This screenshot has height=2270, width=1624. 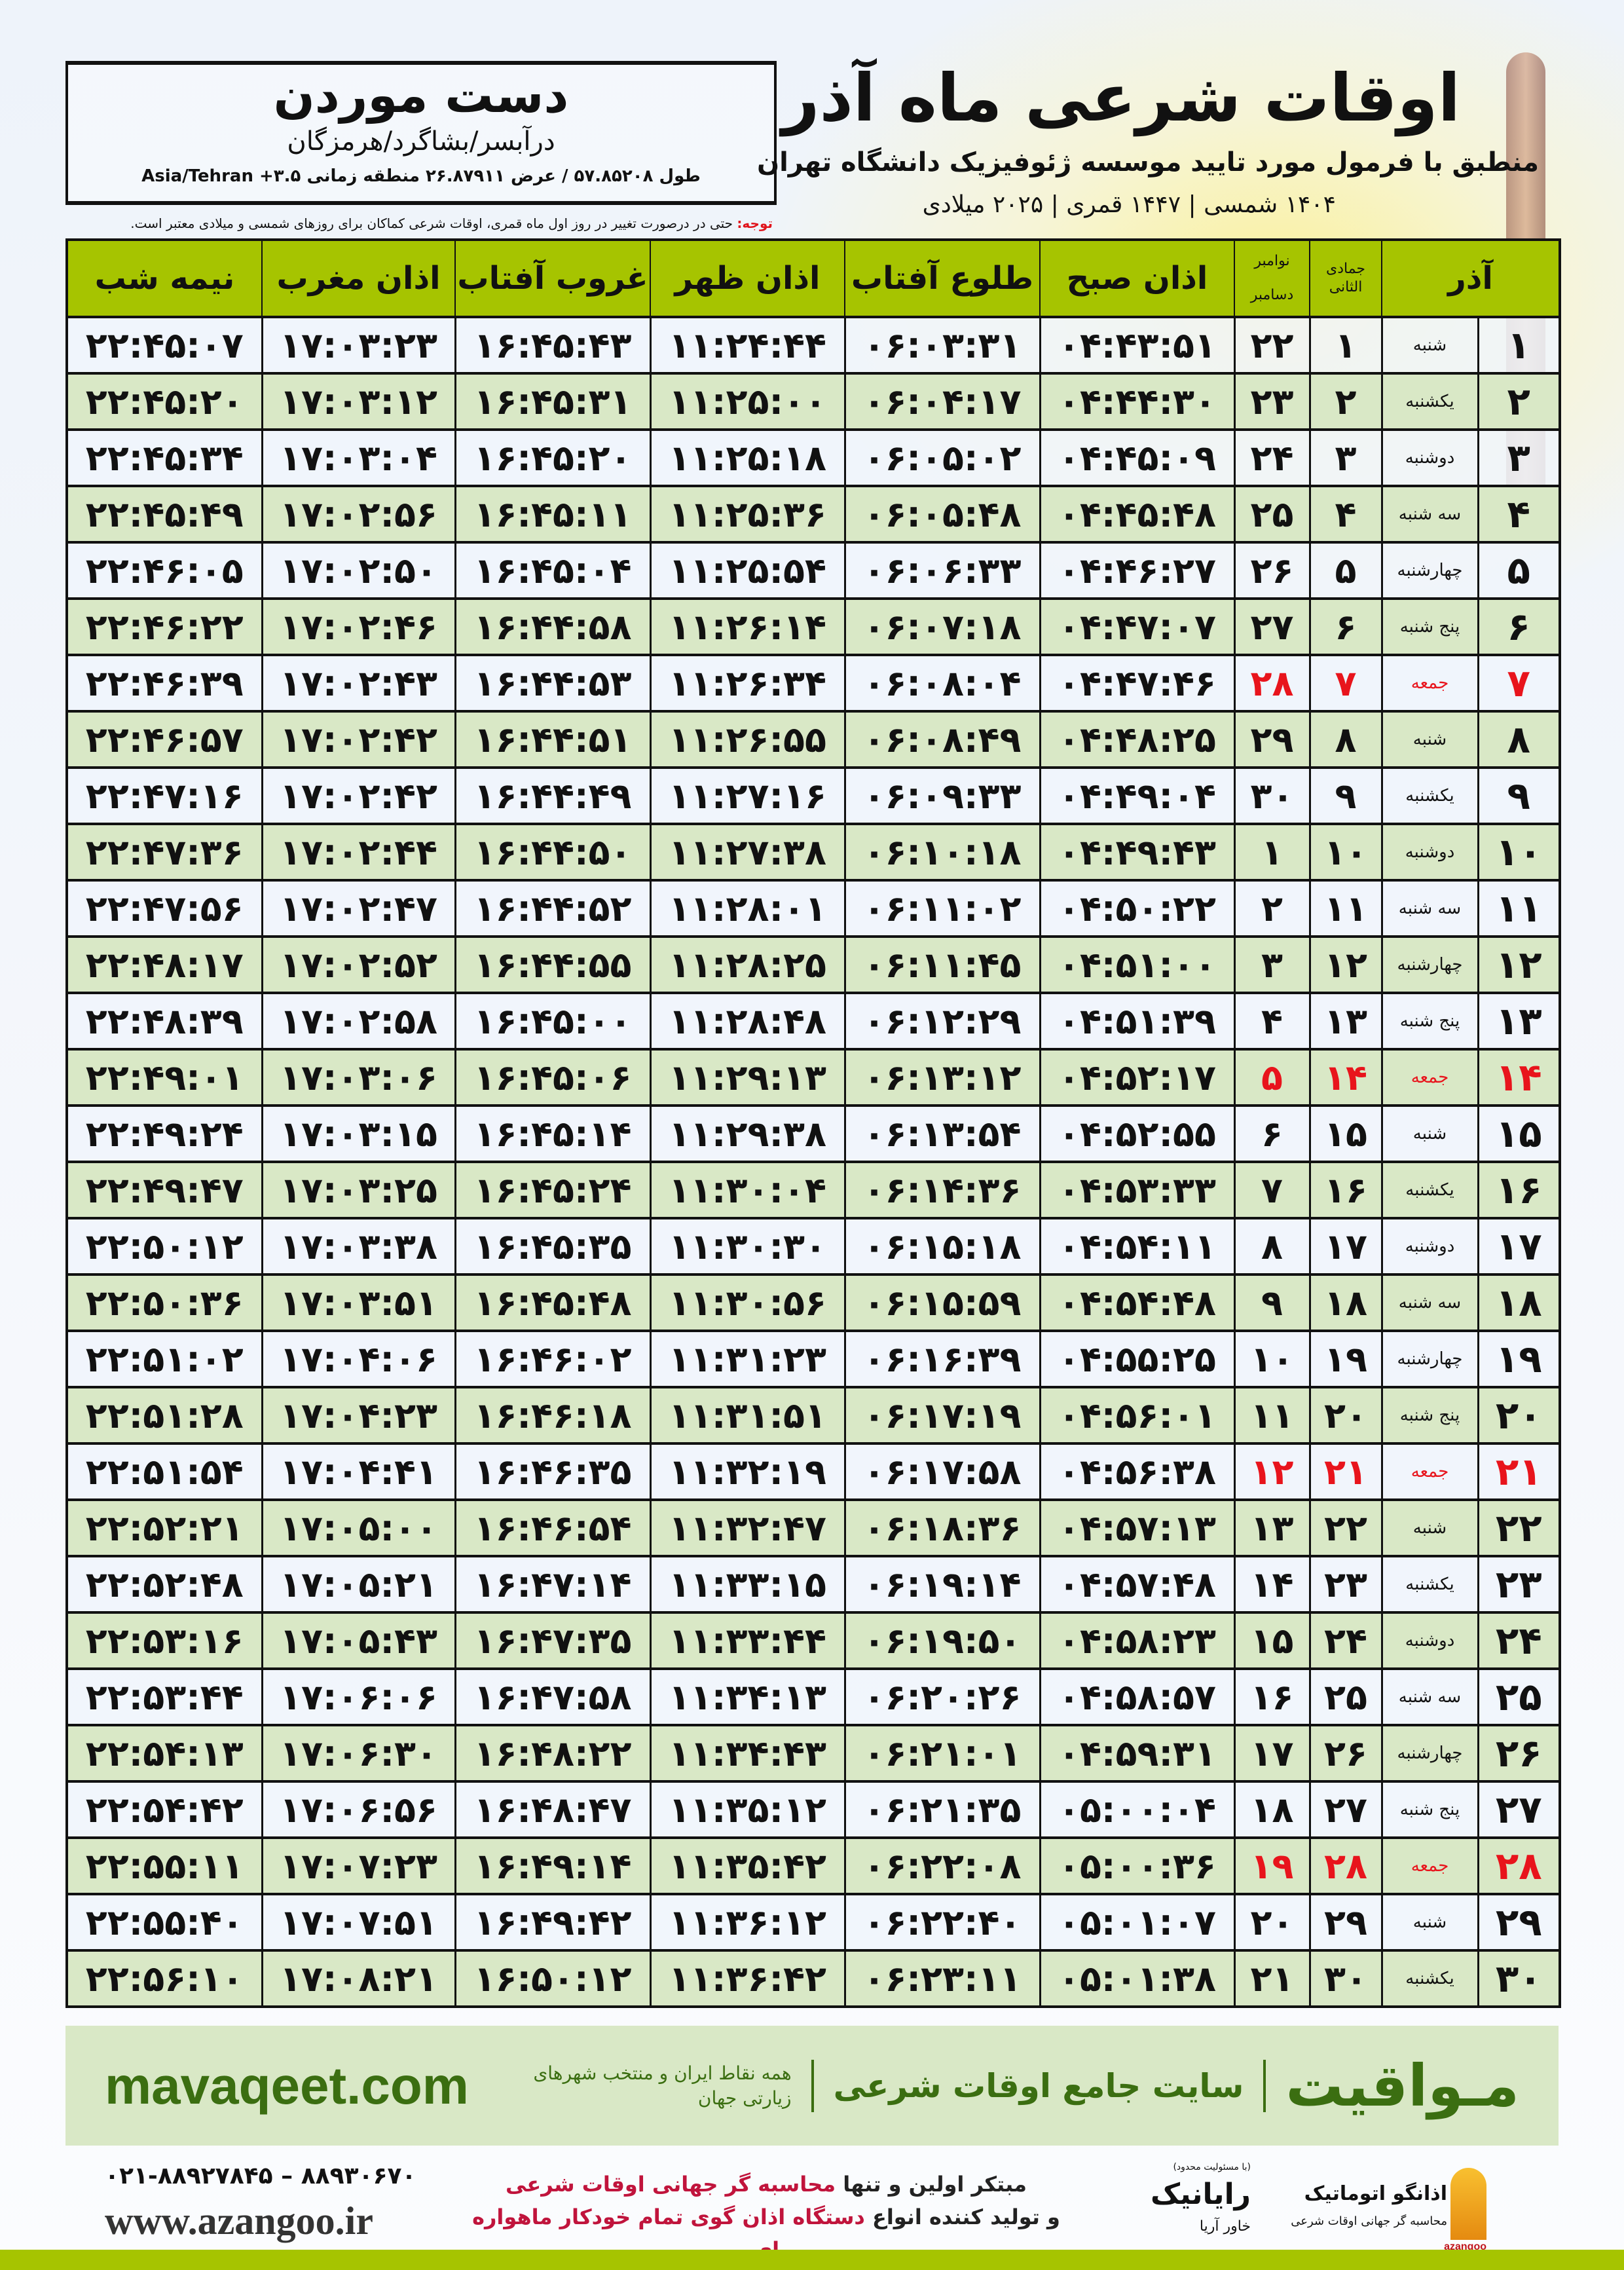 I want to click on maghrib-time: ۱۷:۰۲:۴۳, so click(x=358, y=683).